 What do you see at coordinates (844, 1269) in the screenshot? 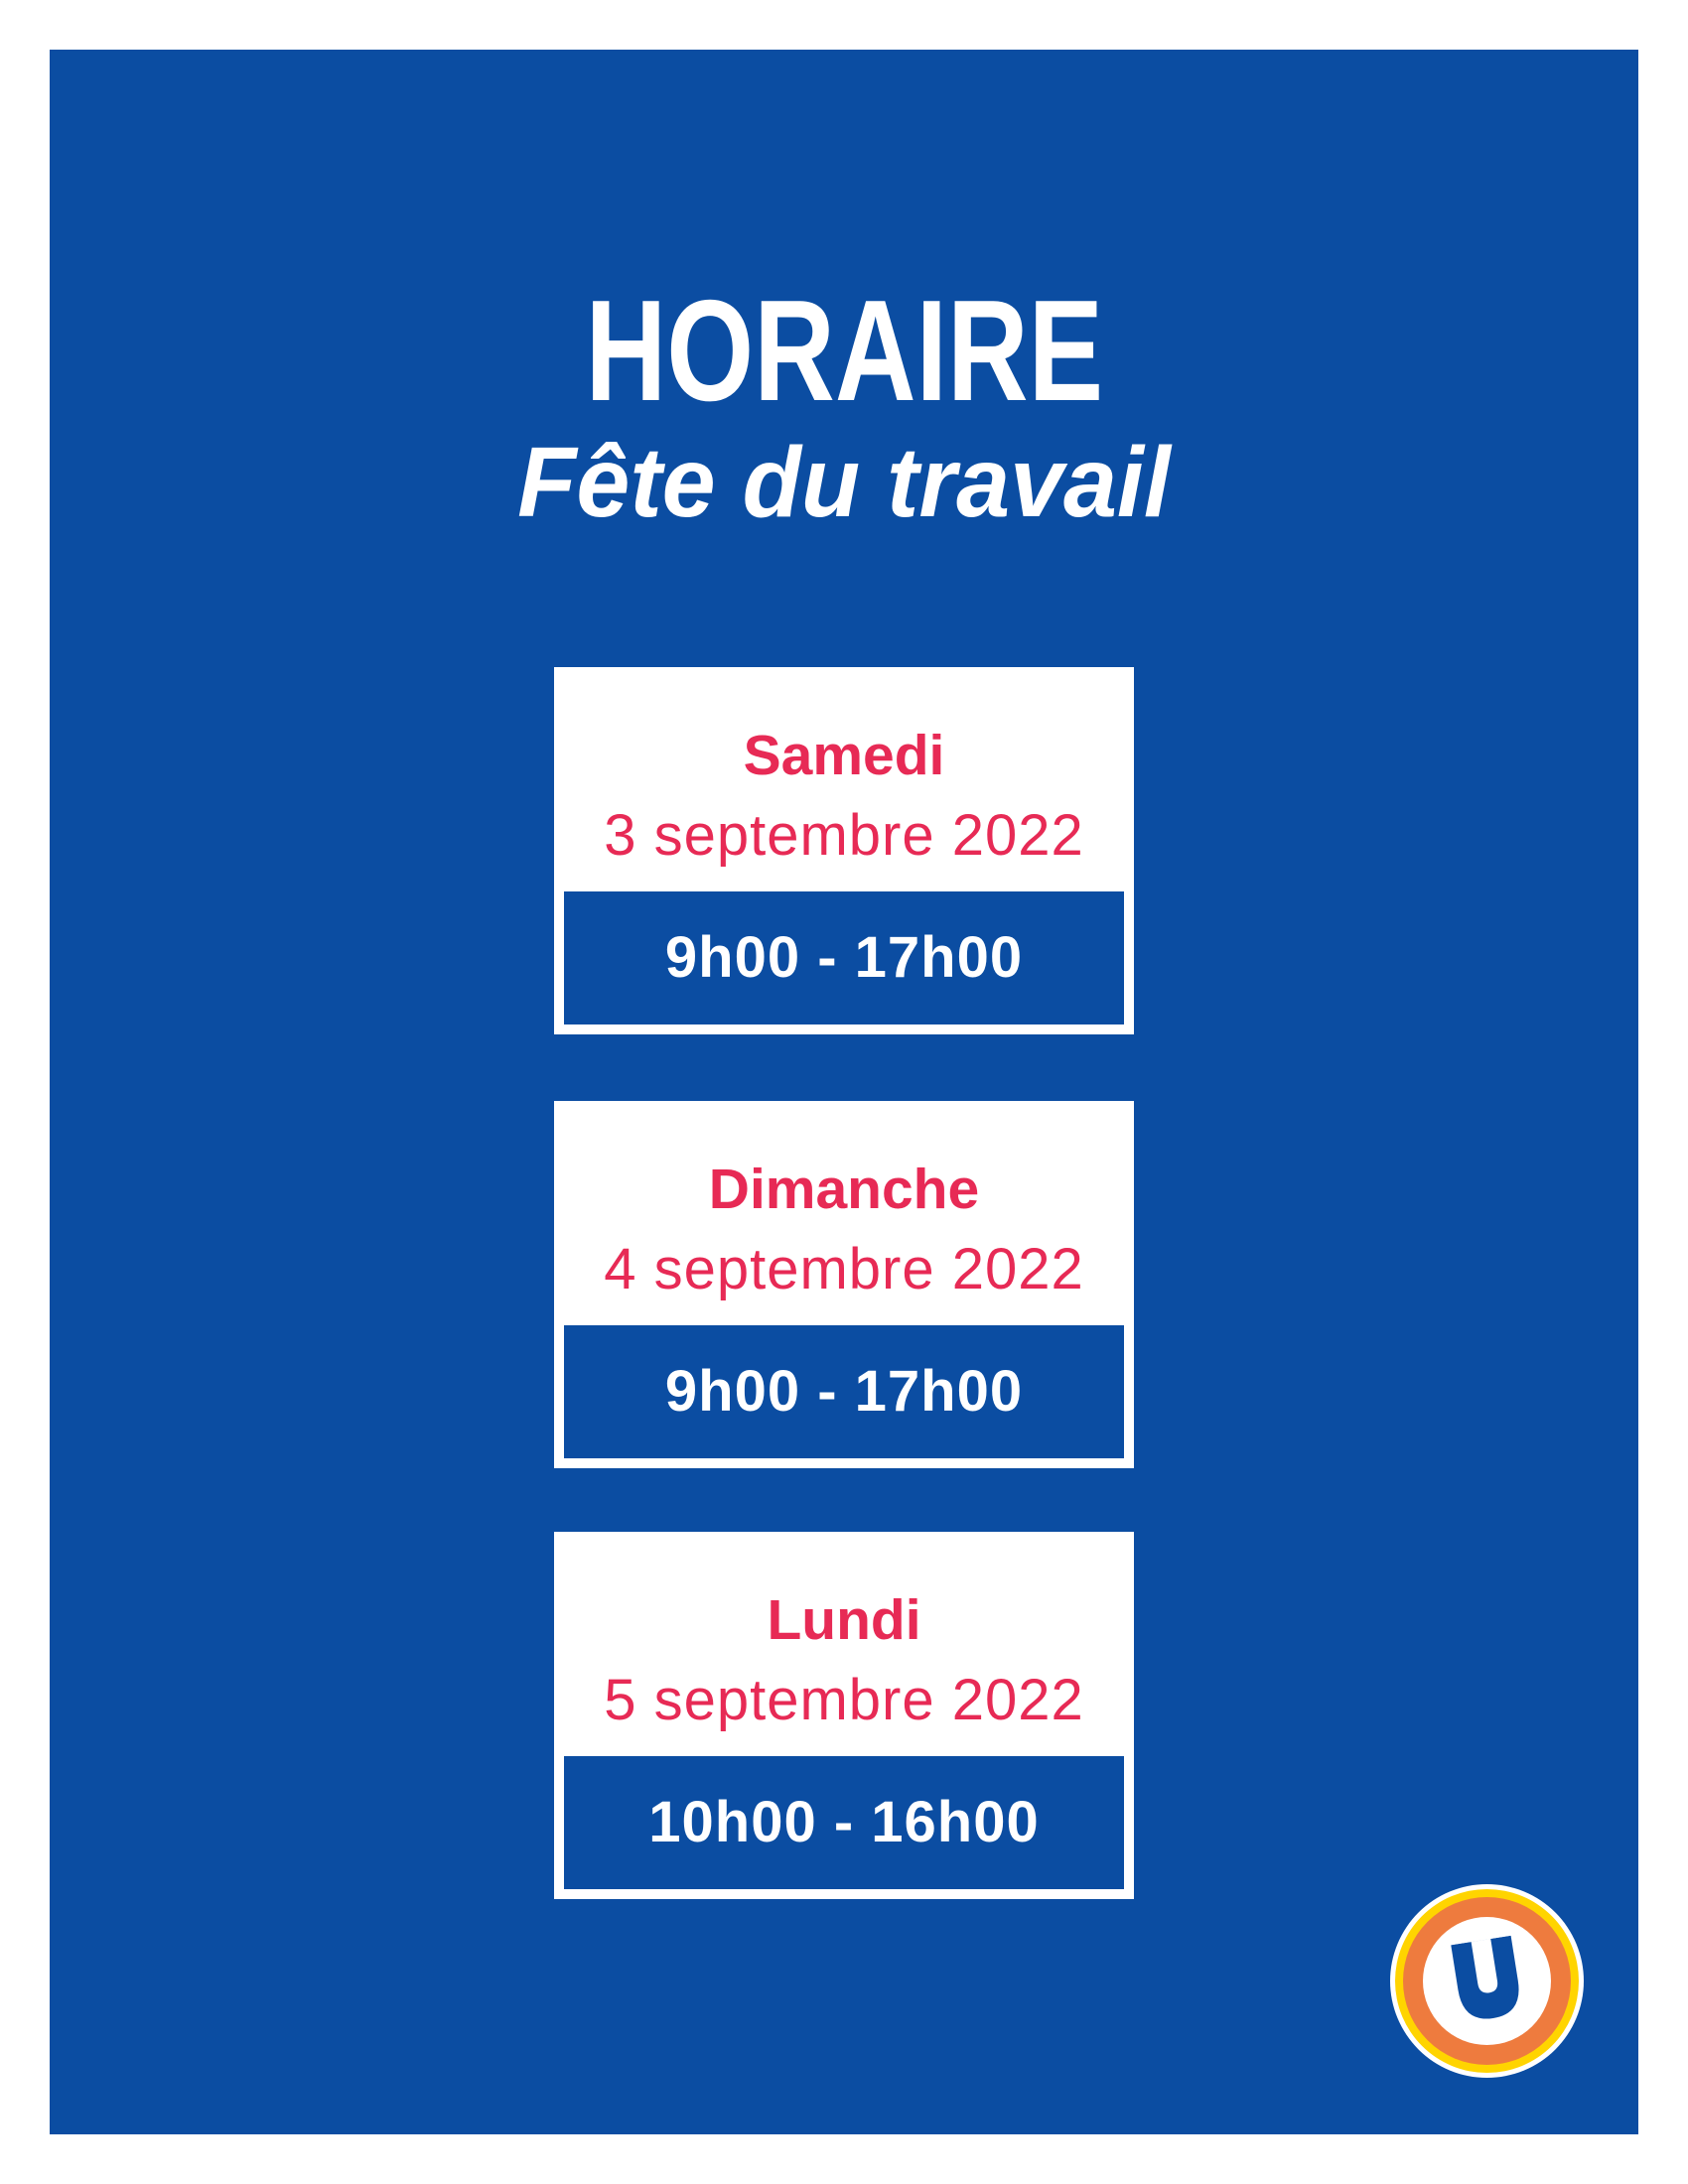
I see `date-label: 4 septembre 2022` at bounding box center [844, 1269].